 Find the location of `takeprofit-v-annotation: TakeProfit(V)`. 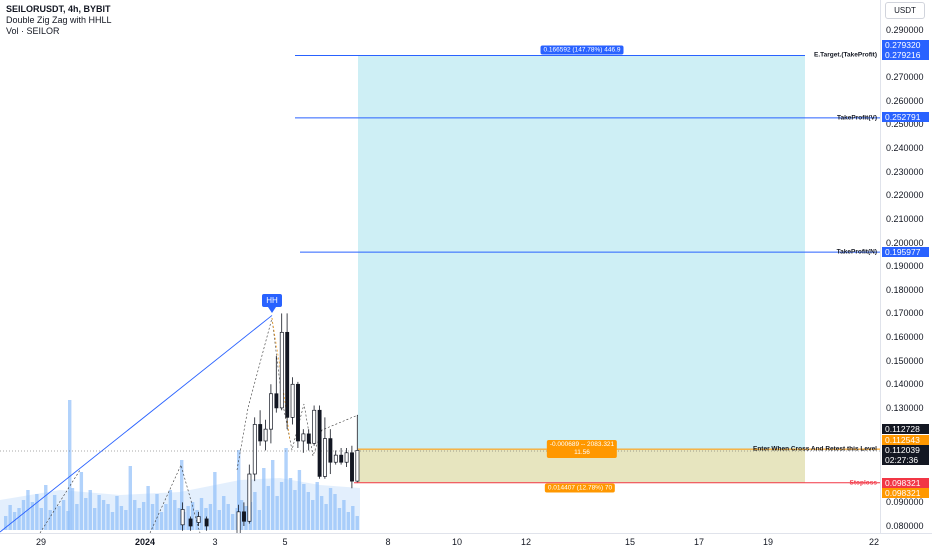

takeprofit-v-annotation: TakeProfit(V) is located at coordinates (857, 118).